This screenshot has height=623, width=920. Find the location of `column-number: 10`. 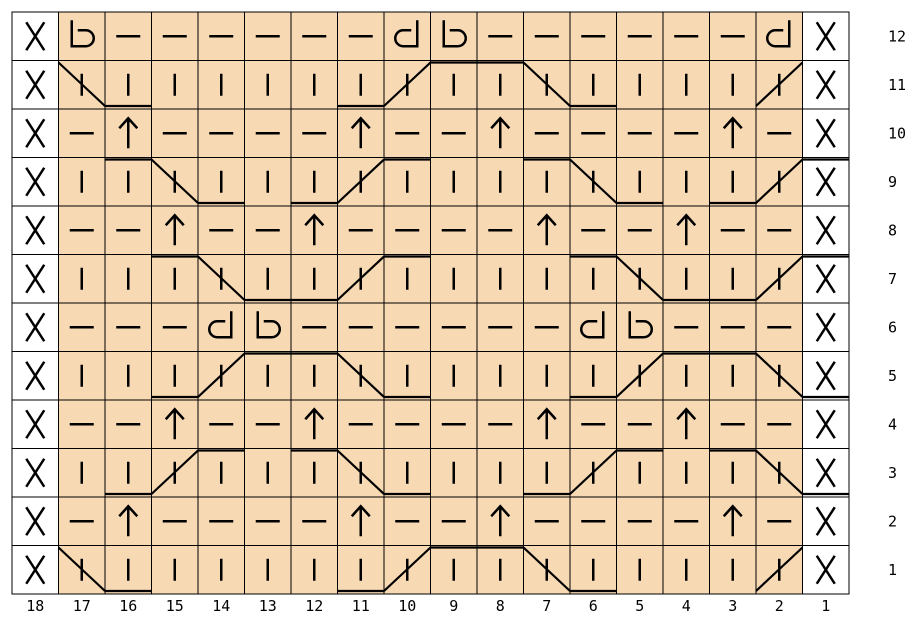

column-number: 10 is located at coordinates (407, 606).